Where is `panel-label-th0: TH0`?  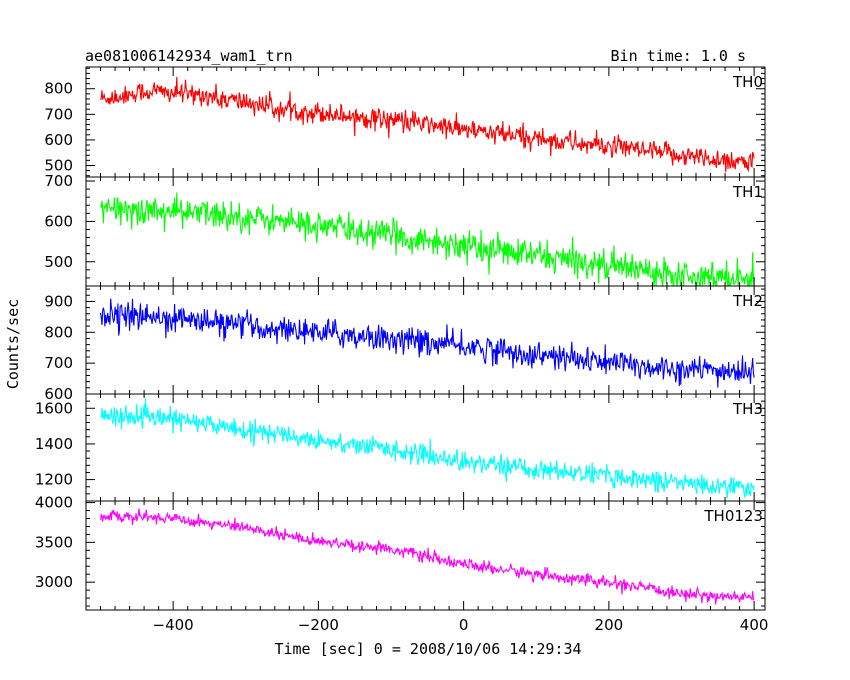
panel-label-th0: TH0 is located at coordinates (747, 82).